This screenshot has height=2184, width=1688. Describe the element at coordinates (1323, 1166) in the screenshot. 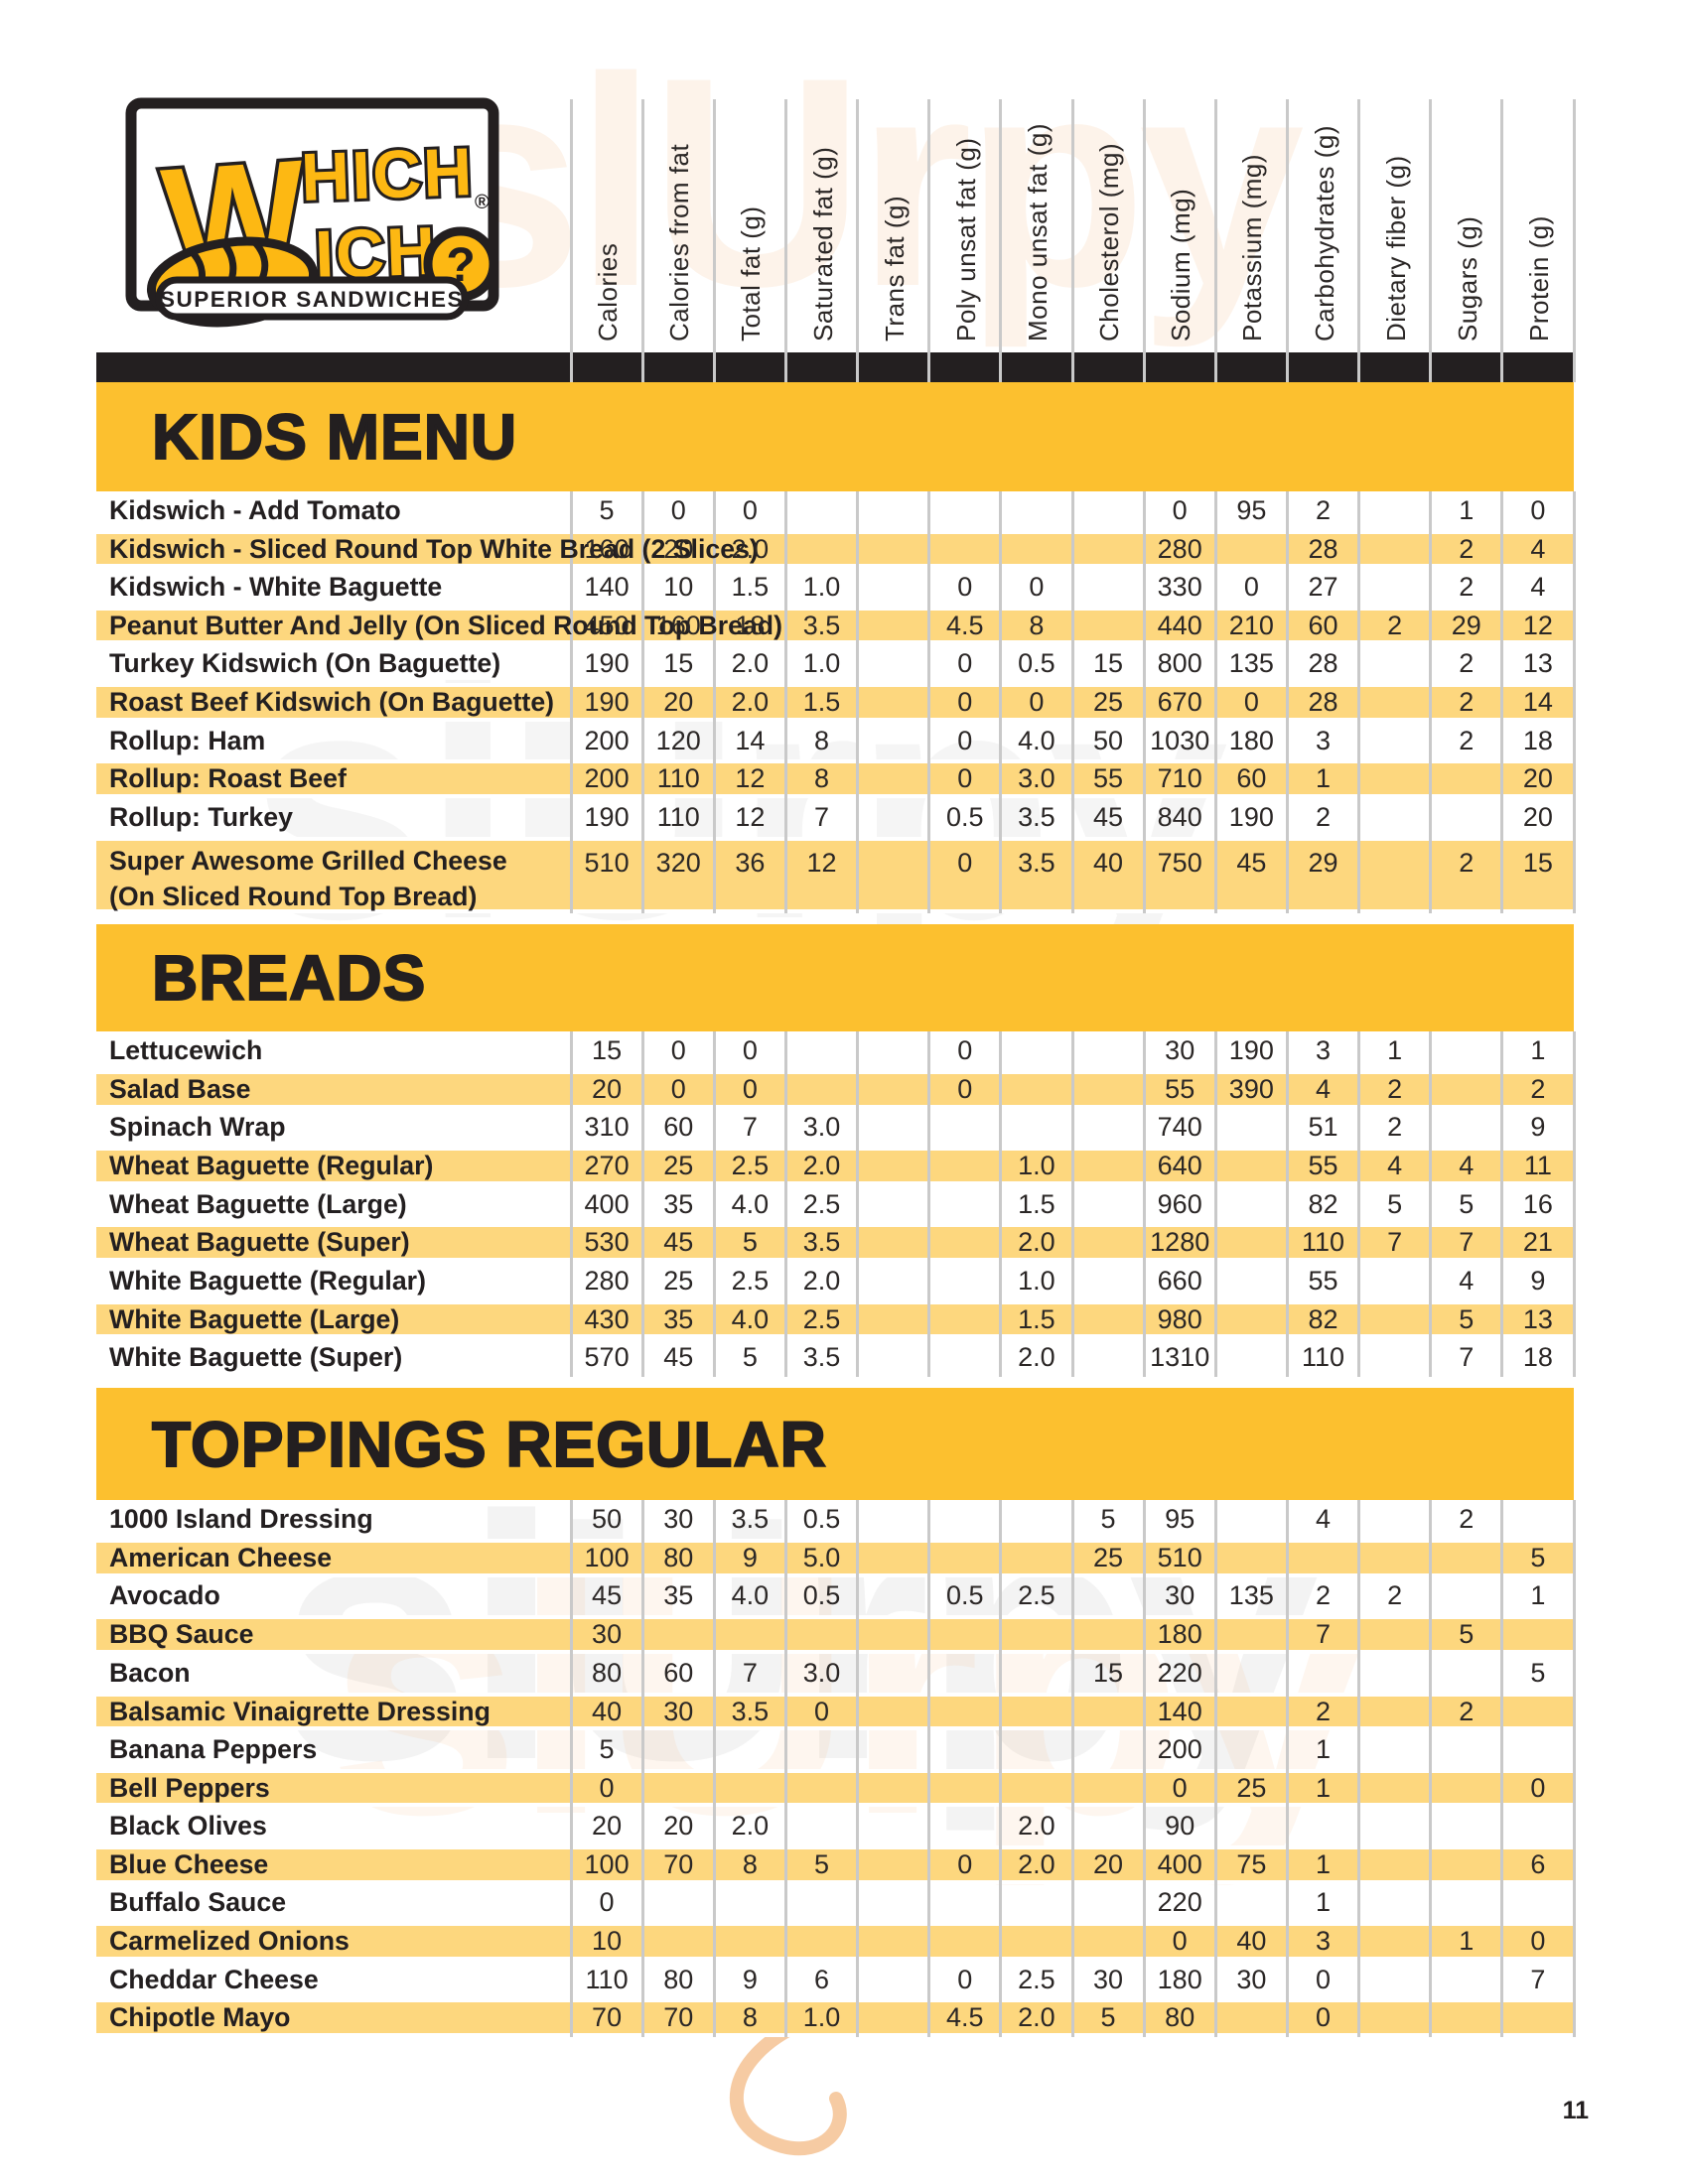

I see `nutrition-cell: 55` at that location.